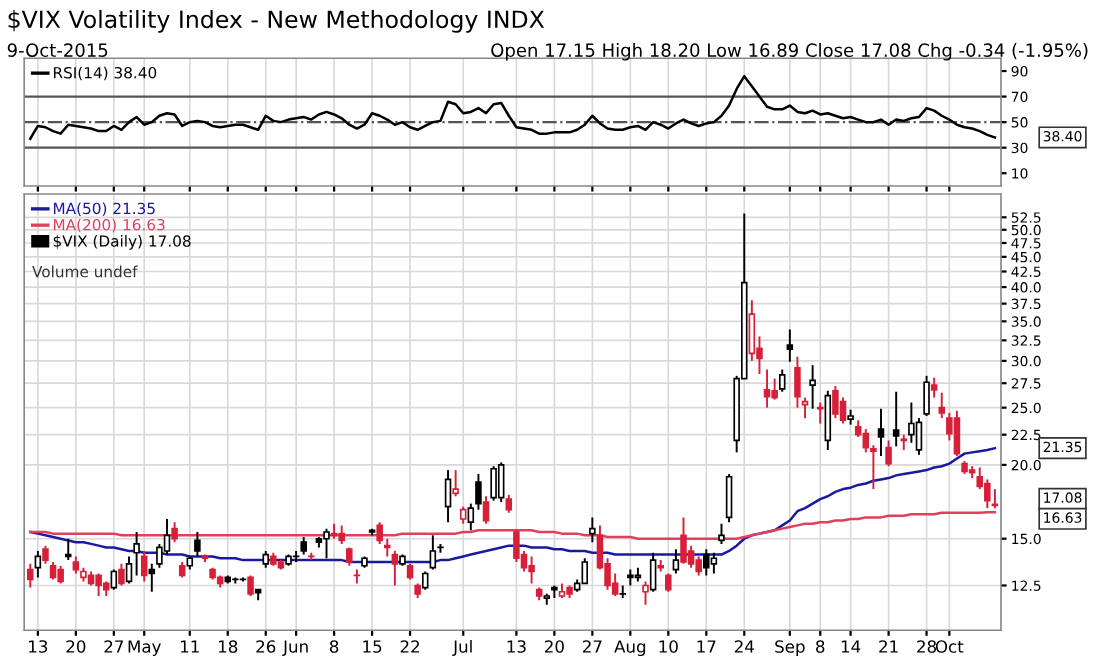 The image size is (1100, 662). What do you see at coordinates (888, 646) in the screenshot?
I see `x-tick-label: 21` at bounding box center [888, 646].